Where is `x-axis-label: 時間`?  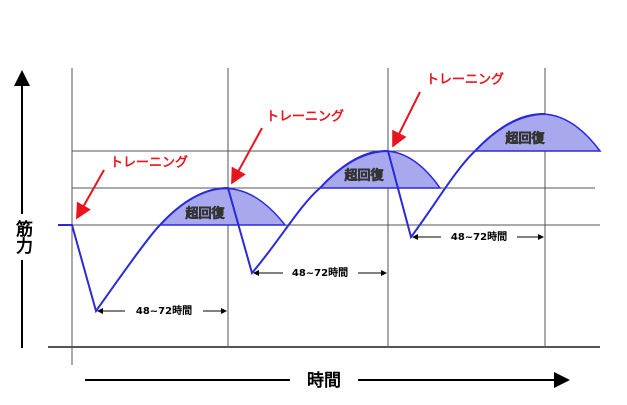 x-axis-label: 時間 is located at coordinates (324, 380).